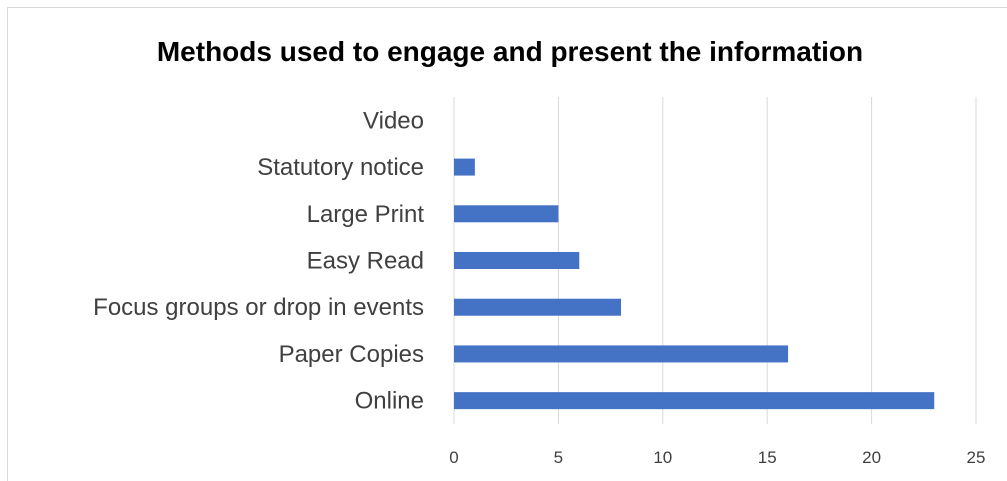 The image size is (1007, 481). What do you see at coordinates (976, 457) in the screenshot?
I see `x-tick-label: 25` at bounding box center [976, 457].